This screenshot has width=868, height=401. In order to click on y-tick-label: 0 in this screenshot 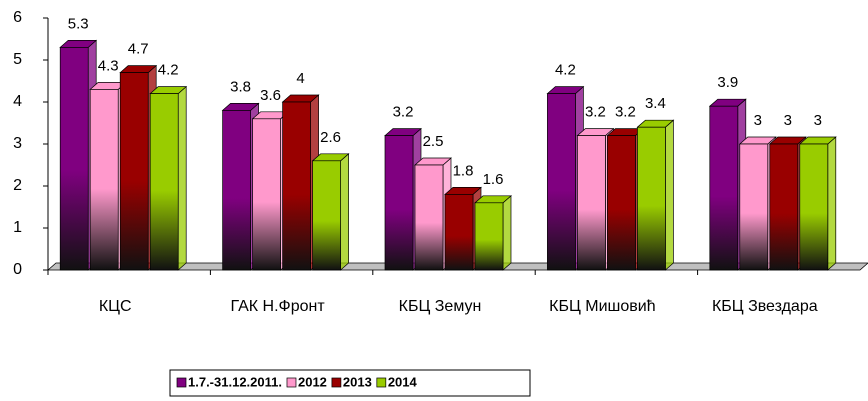, I will do `click(17, 269)`.